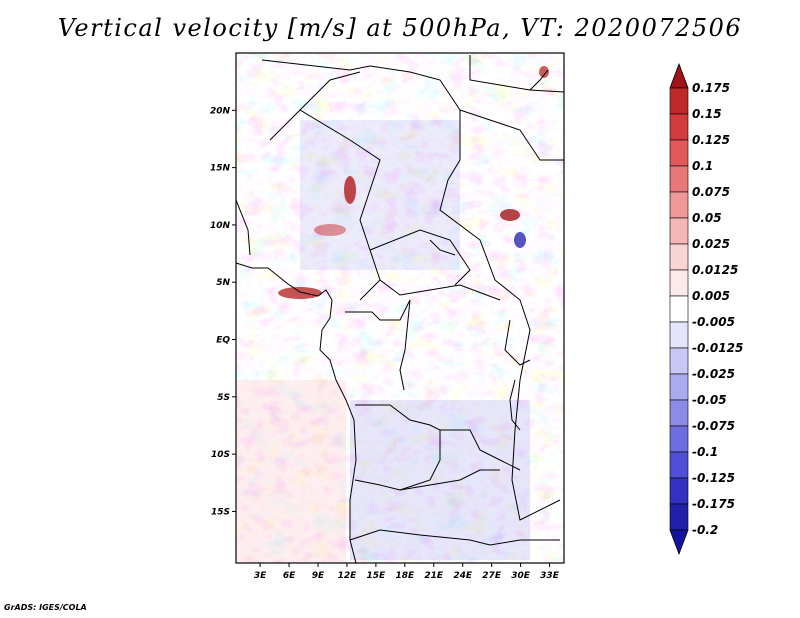 The height and width of the screenshot is (618, 800). What do you see at coordinates (223, 398) in the screenshot?
I see `lat-tick-label: 5S` at bounding box center [223, 398].